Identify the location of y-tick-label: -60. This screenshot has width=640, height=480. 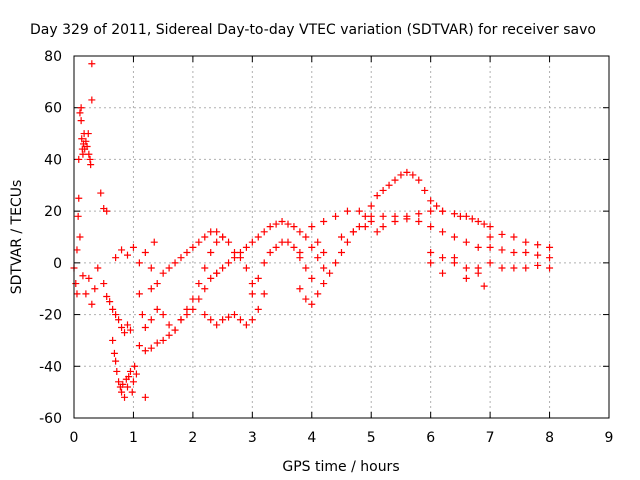
(50, 419).